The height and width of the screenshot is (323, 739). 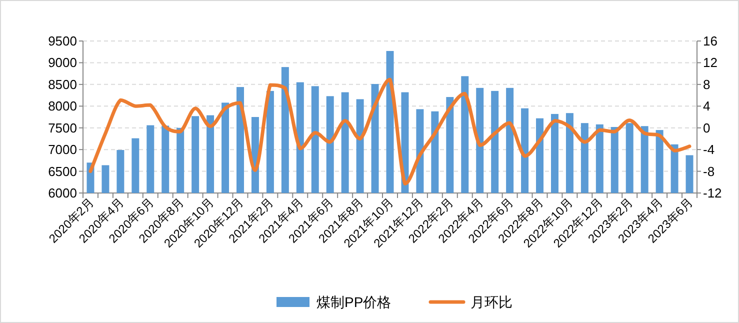 I want to click on y-tick-label: 6500, so click(x=62, y=171).